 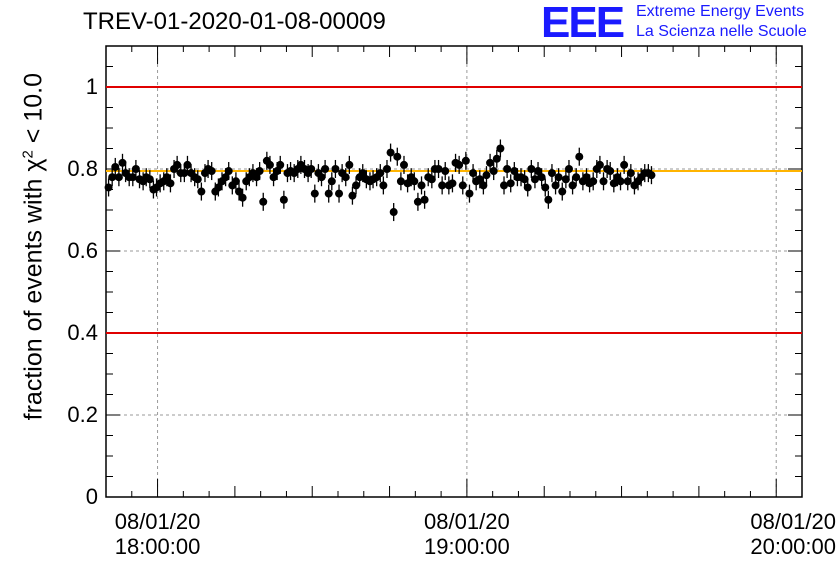 What do you see at coordinates (82, 332) in the screenshot?
I see `y-tick-label: 0.4` at bounding box center [82, 332].